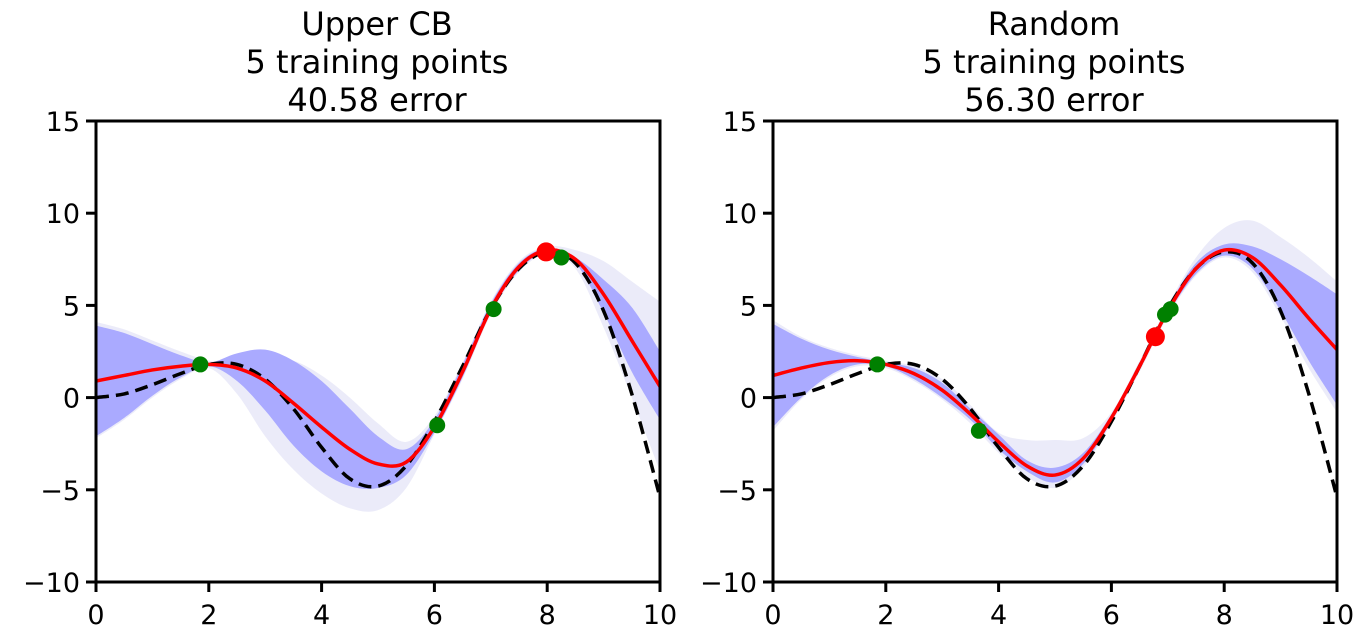 The width and height of the screenshot is (1365, 643). What do you see at coordinates (377, 100) in the screenshot?
I see `chart-subtitle-error: 40.58 error` at bounding box center [377, 100].